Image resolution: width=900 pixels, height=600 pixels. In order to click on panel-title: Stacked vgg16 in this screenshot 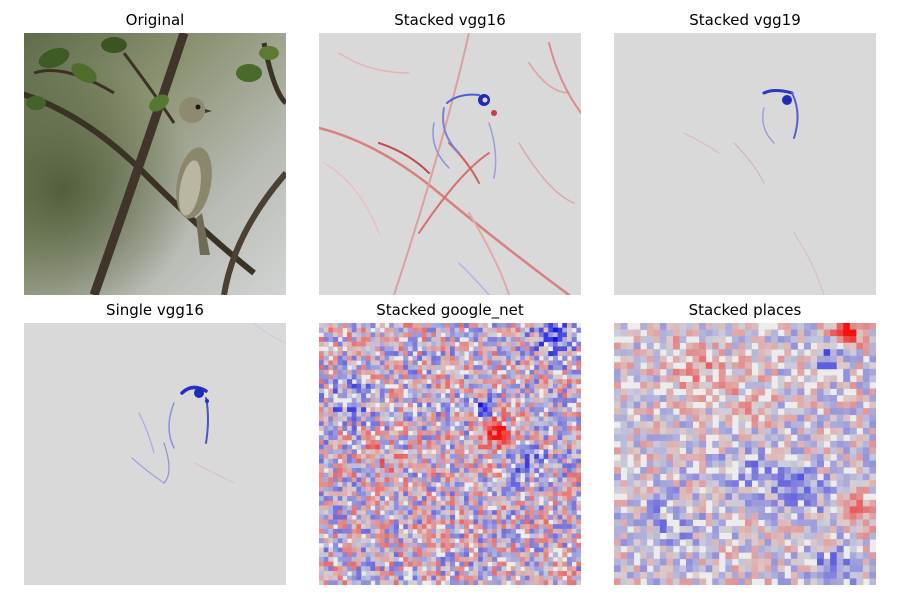, I will do `click(450, 20)`.